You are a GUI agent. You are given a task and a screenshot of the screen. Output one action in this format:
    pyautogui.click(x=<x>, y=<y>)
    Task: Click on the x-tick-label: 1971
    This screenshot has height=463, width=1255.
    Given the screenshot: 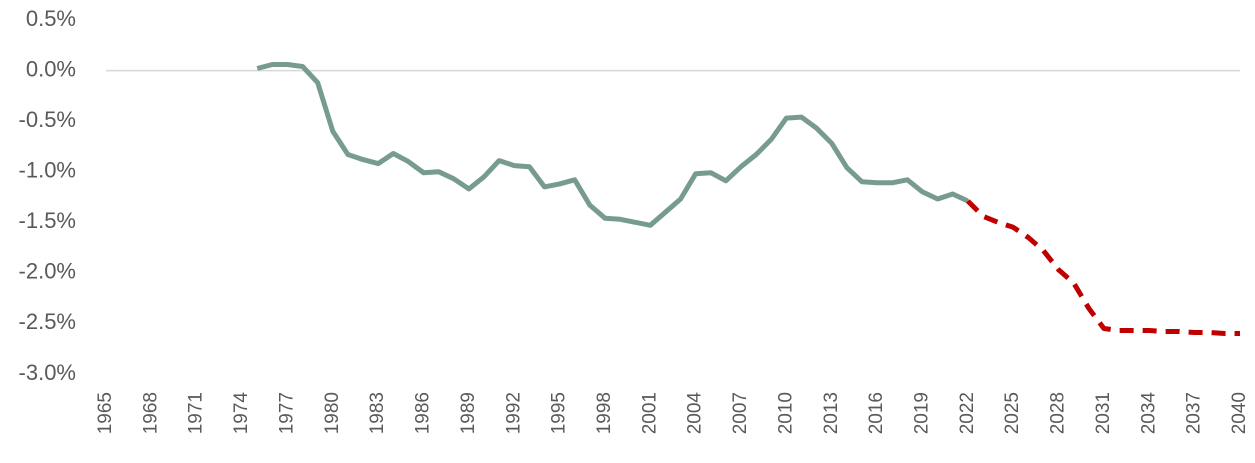 What is the action you would take?
    pyautogui.click(x=196, y=413)
    